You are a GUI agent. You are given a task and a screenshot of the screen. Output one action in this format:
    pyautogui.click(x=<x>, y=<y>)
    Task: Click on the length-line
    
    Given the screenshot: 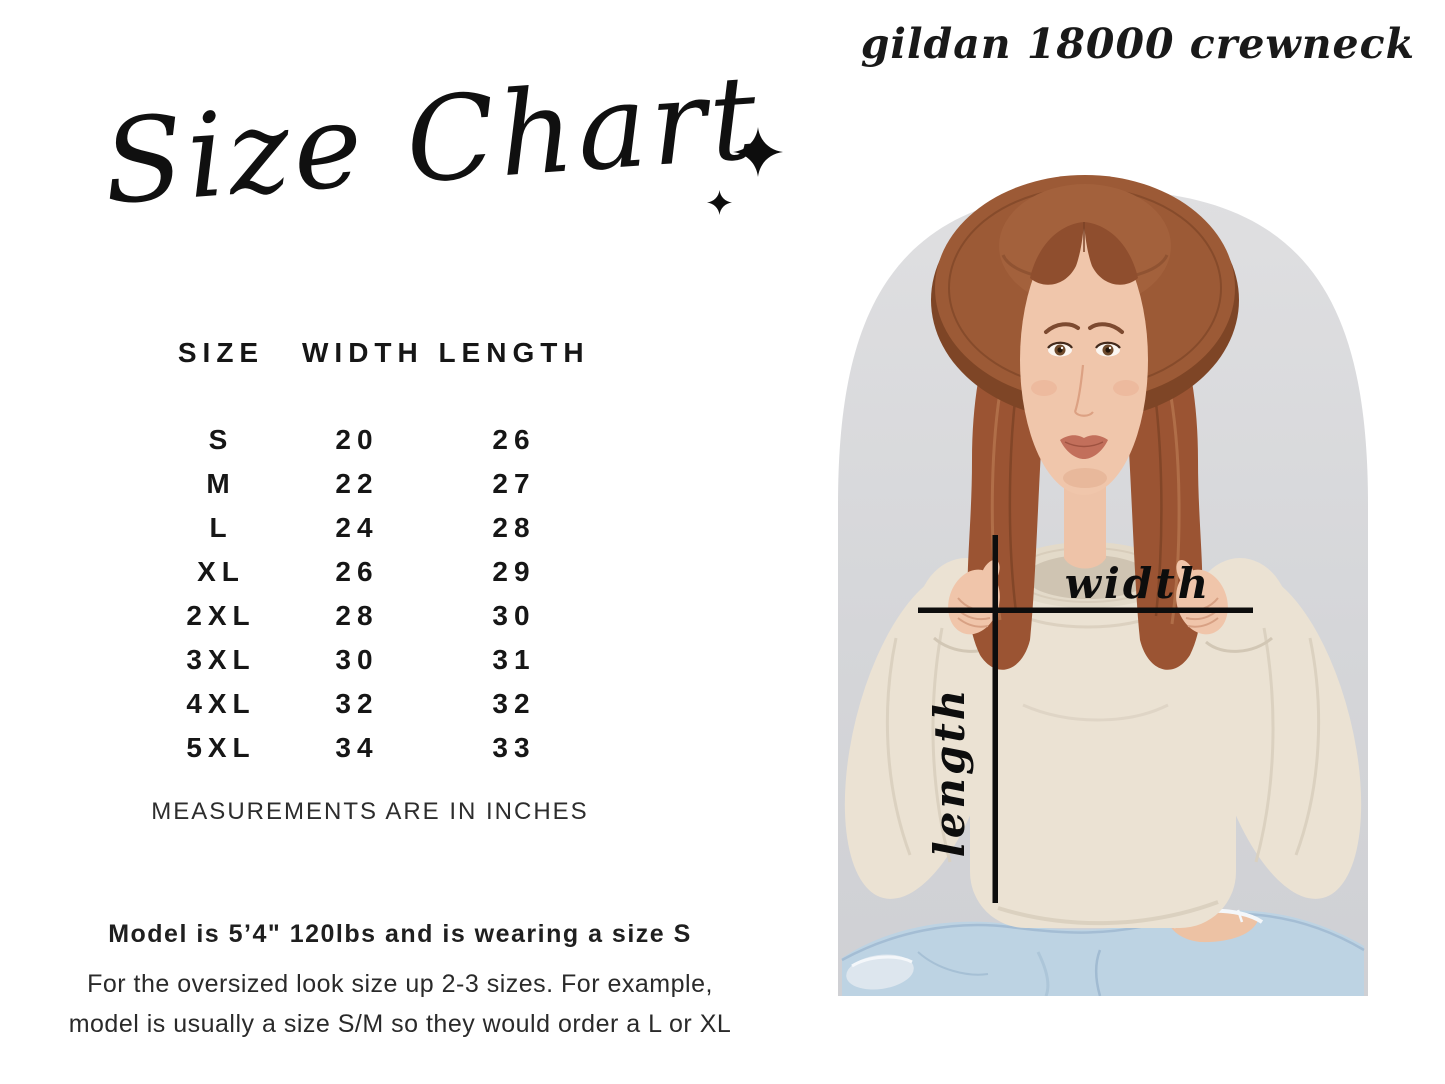 What is the action you would take?
    pyautogui.click(x=995, y=719)
    